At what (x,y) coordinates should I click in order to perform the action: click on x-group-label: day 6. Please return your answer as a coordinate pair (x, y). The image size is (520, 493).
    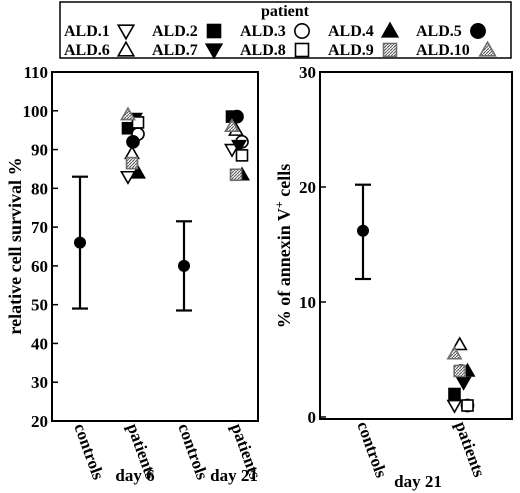
    Looking at the image, I should click on (134, 475).